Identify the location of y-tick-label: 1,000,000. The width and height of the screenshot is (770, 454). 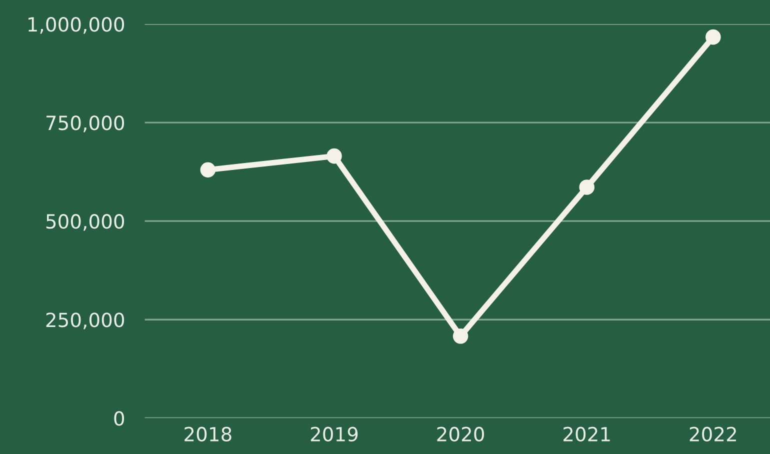
(76, 25).